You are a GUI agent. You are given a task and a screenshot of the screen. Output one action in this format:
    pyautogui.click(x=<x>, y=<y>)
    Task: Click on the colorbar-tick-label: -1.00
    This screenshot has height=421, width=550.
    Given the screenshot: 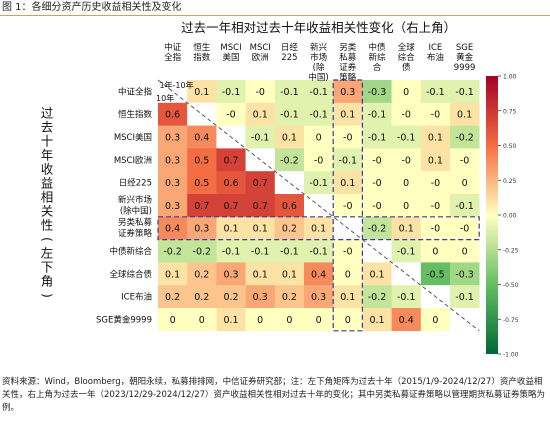 What is the action you would take?
    pyautogui.click(x=511, y=355)
    